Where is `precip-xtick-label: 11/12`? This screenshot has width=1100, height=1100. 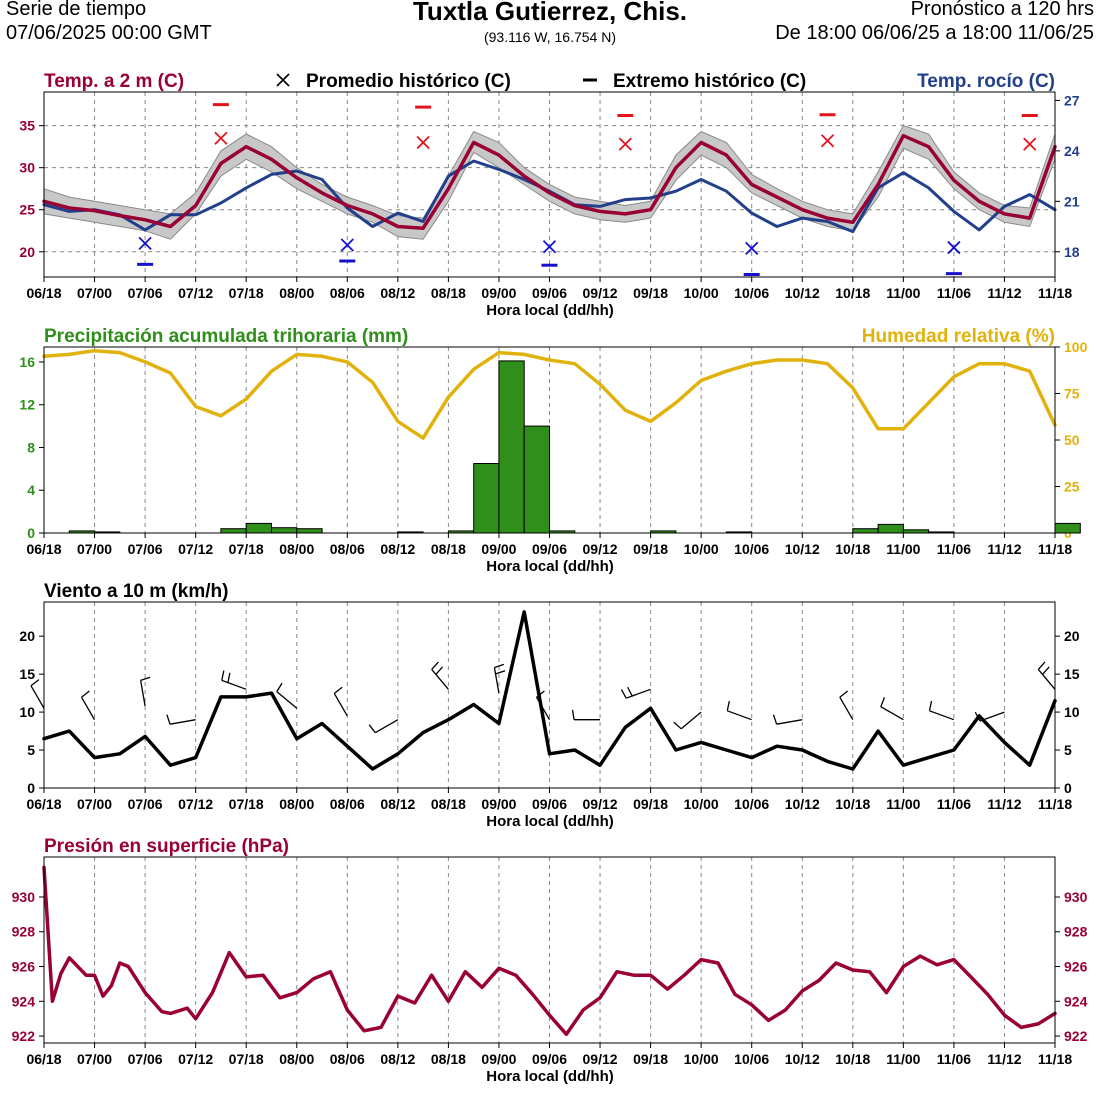 precip-xtick-label: 11/12 is located at coordinates (1004, 549).